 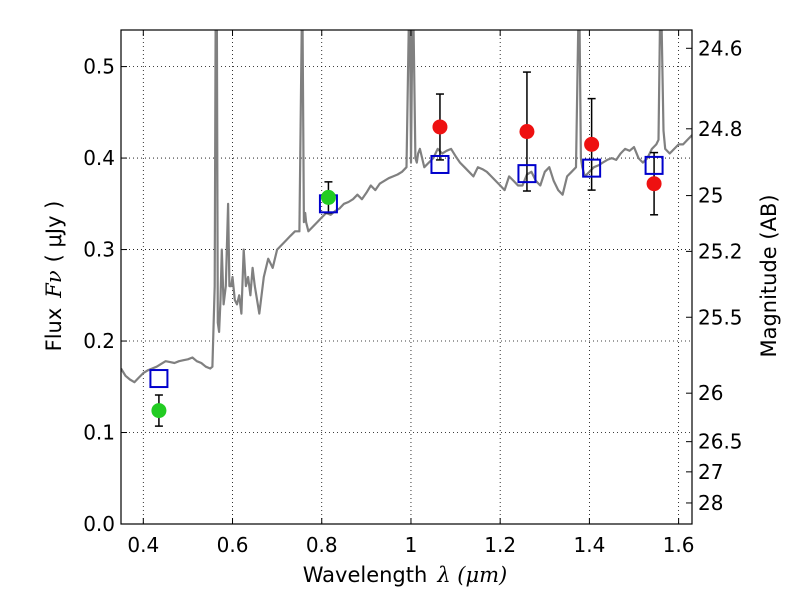 What do you see at coordinates (411, 545) in the screenshot?
I see `x-tick-label: 1` at bounding box center [411, 545].